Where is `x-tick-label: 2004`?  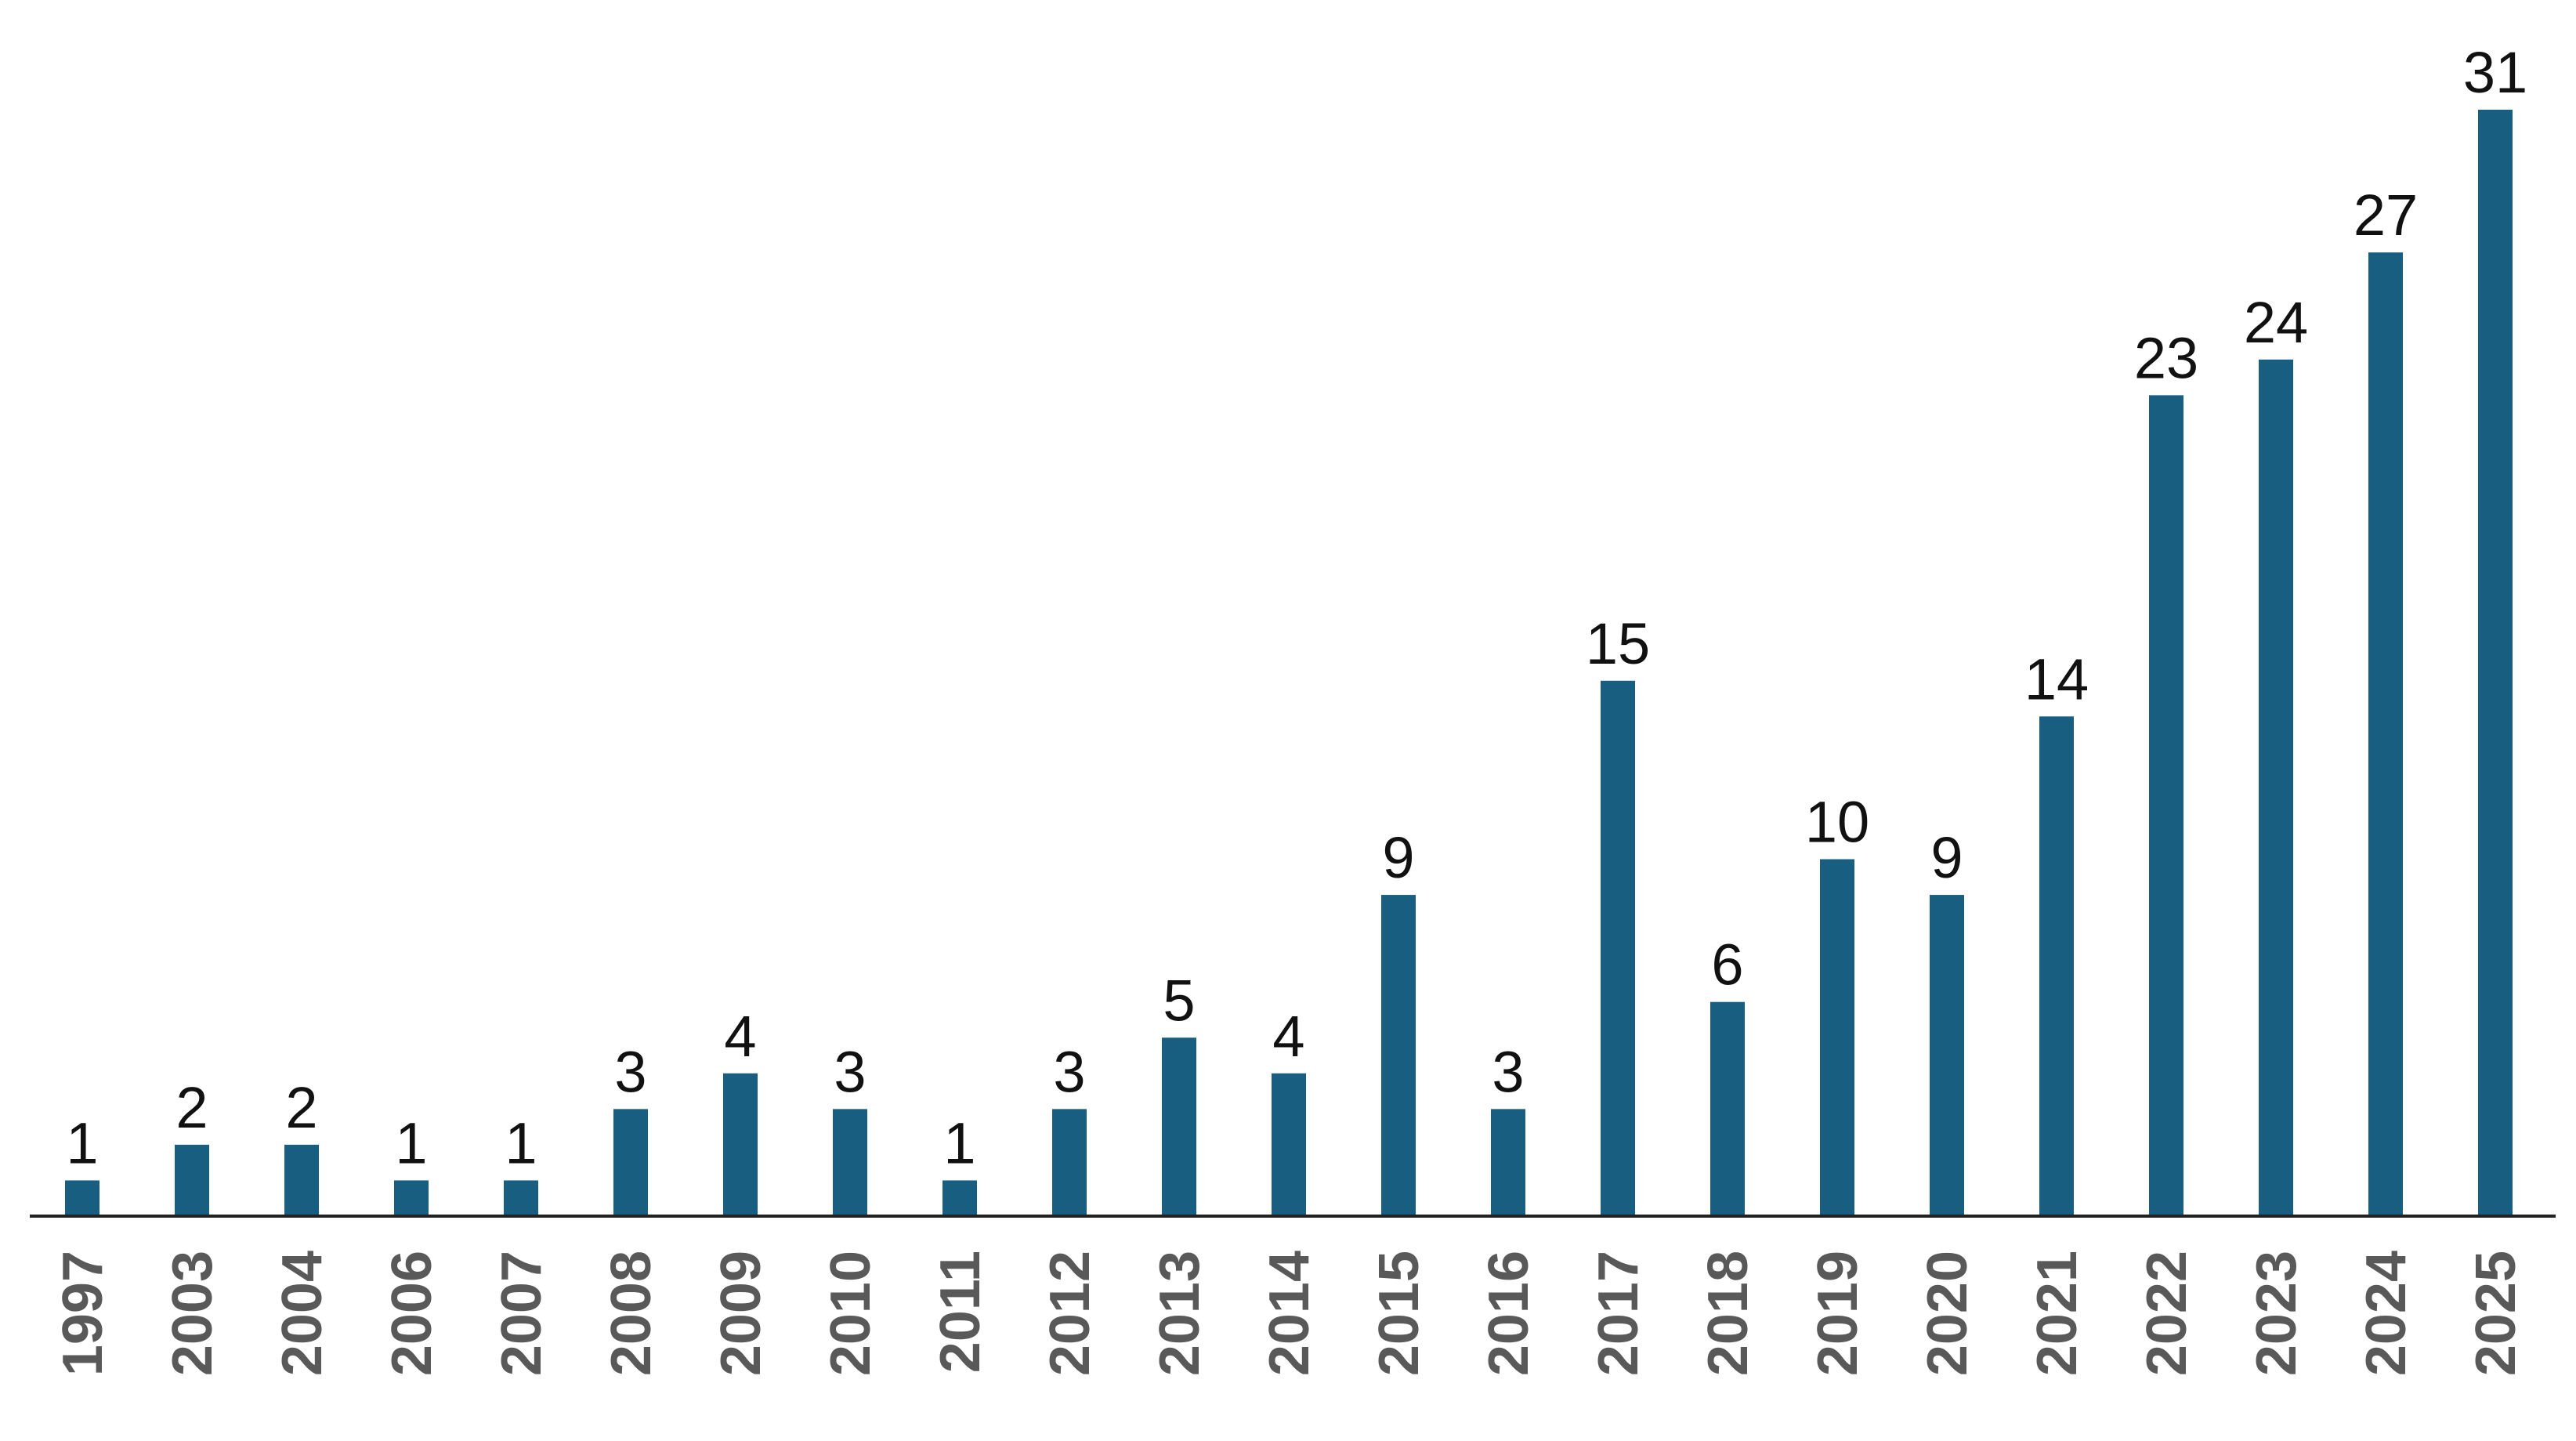
x-tick-label: 2004 is located at coordinates (302, 1314).